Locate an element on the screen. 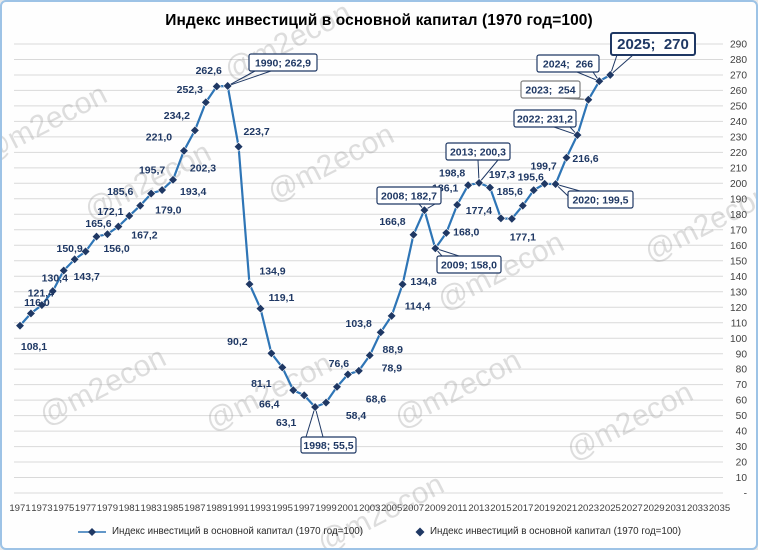 The image size is (758, 550). y-tick-label: 10 is located at coordinates (742, 478).